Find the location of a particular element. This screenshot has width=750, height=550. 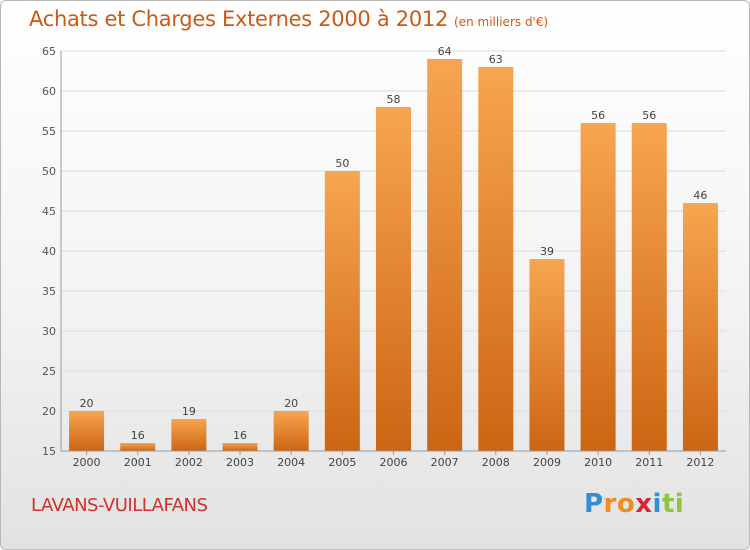

y-tick-label: 65 is located at coordinates (49, 51).